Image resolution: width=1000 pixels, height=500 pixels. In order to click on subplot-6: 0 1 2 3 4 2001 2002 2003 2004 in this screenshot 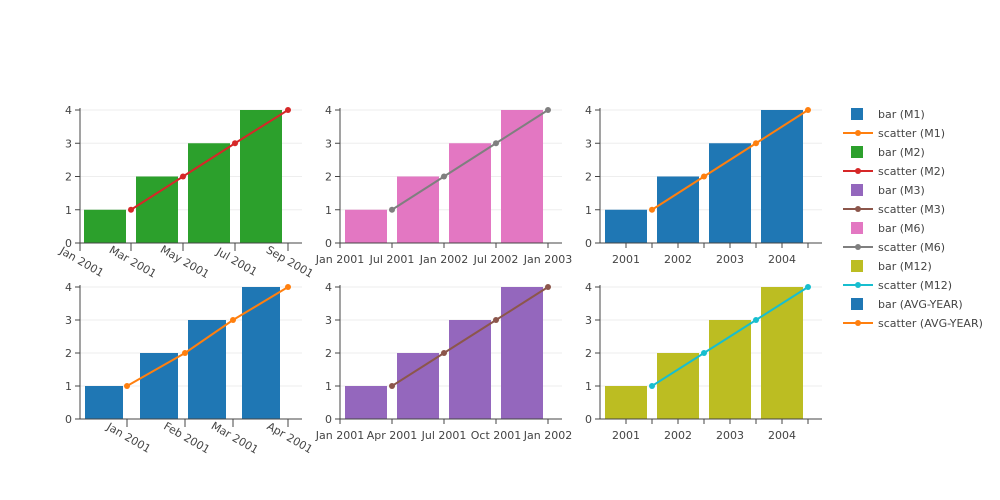, I will do `click(703, 361)`.